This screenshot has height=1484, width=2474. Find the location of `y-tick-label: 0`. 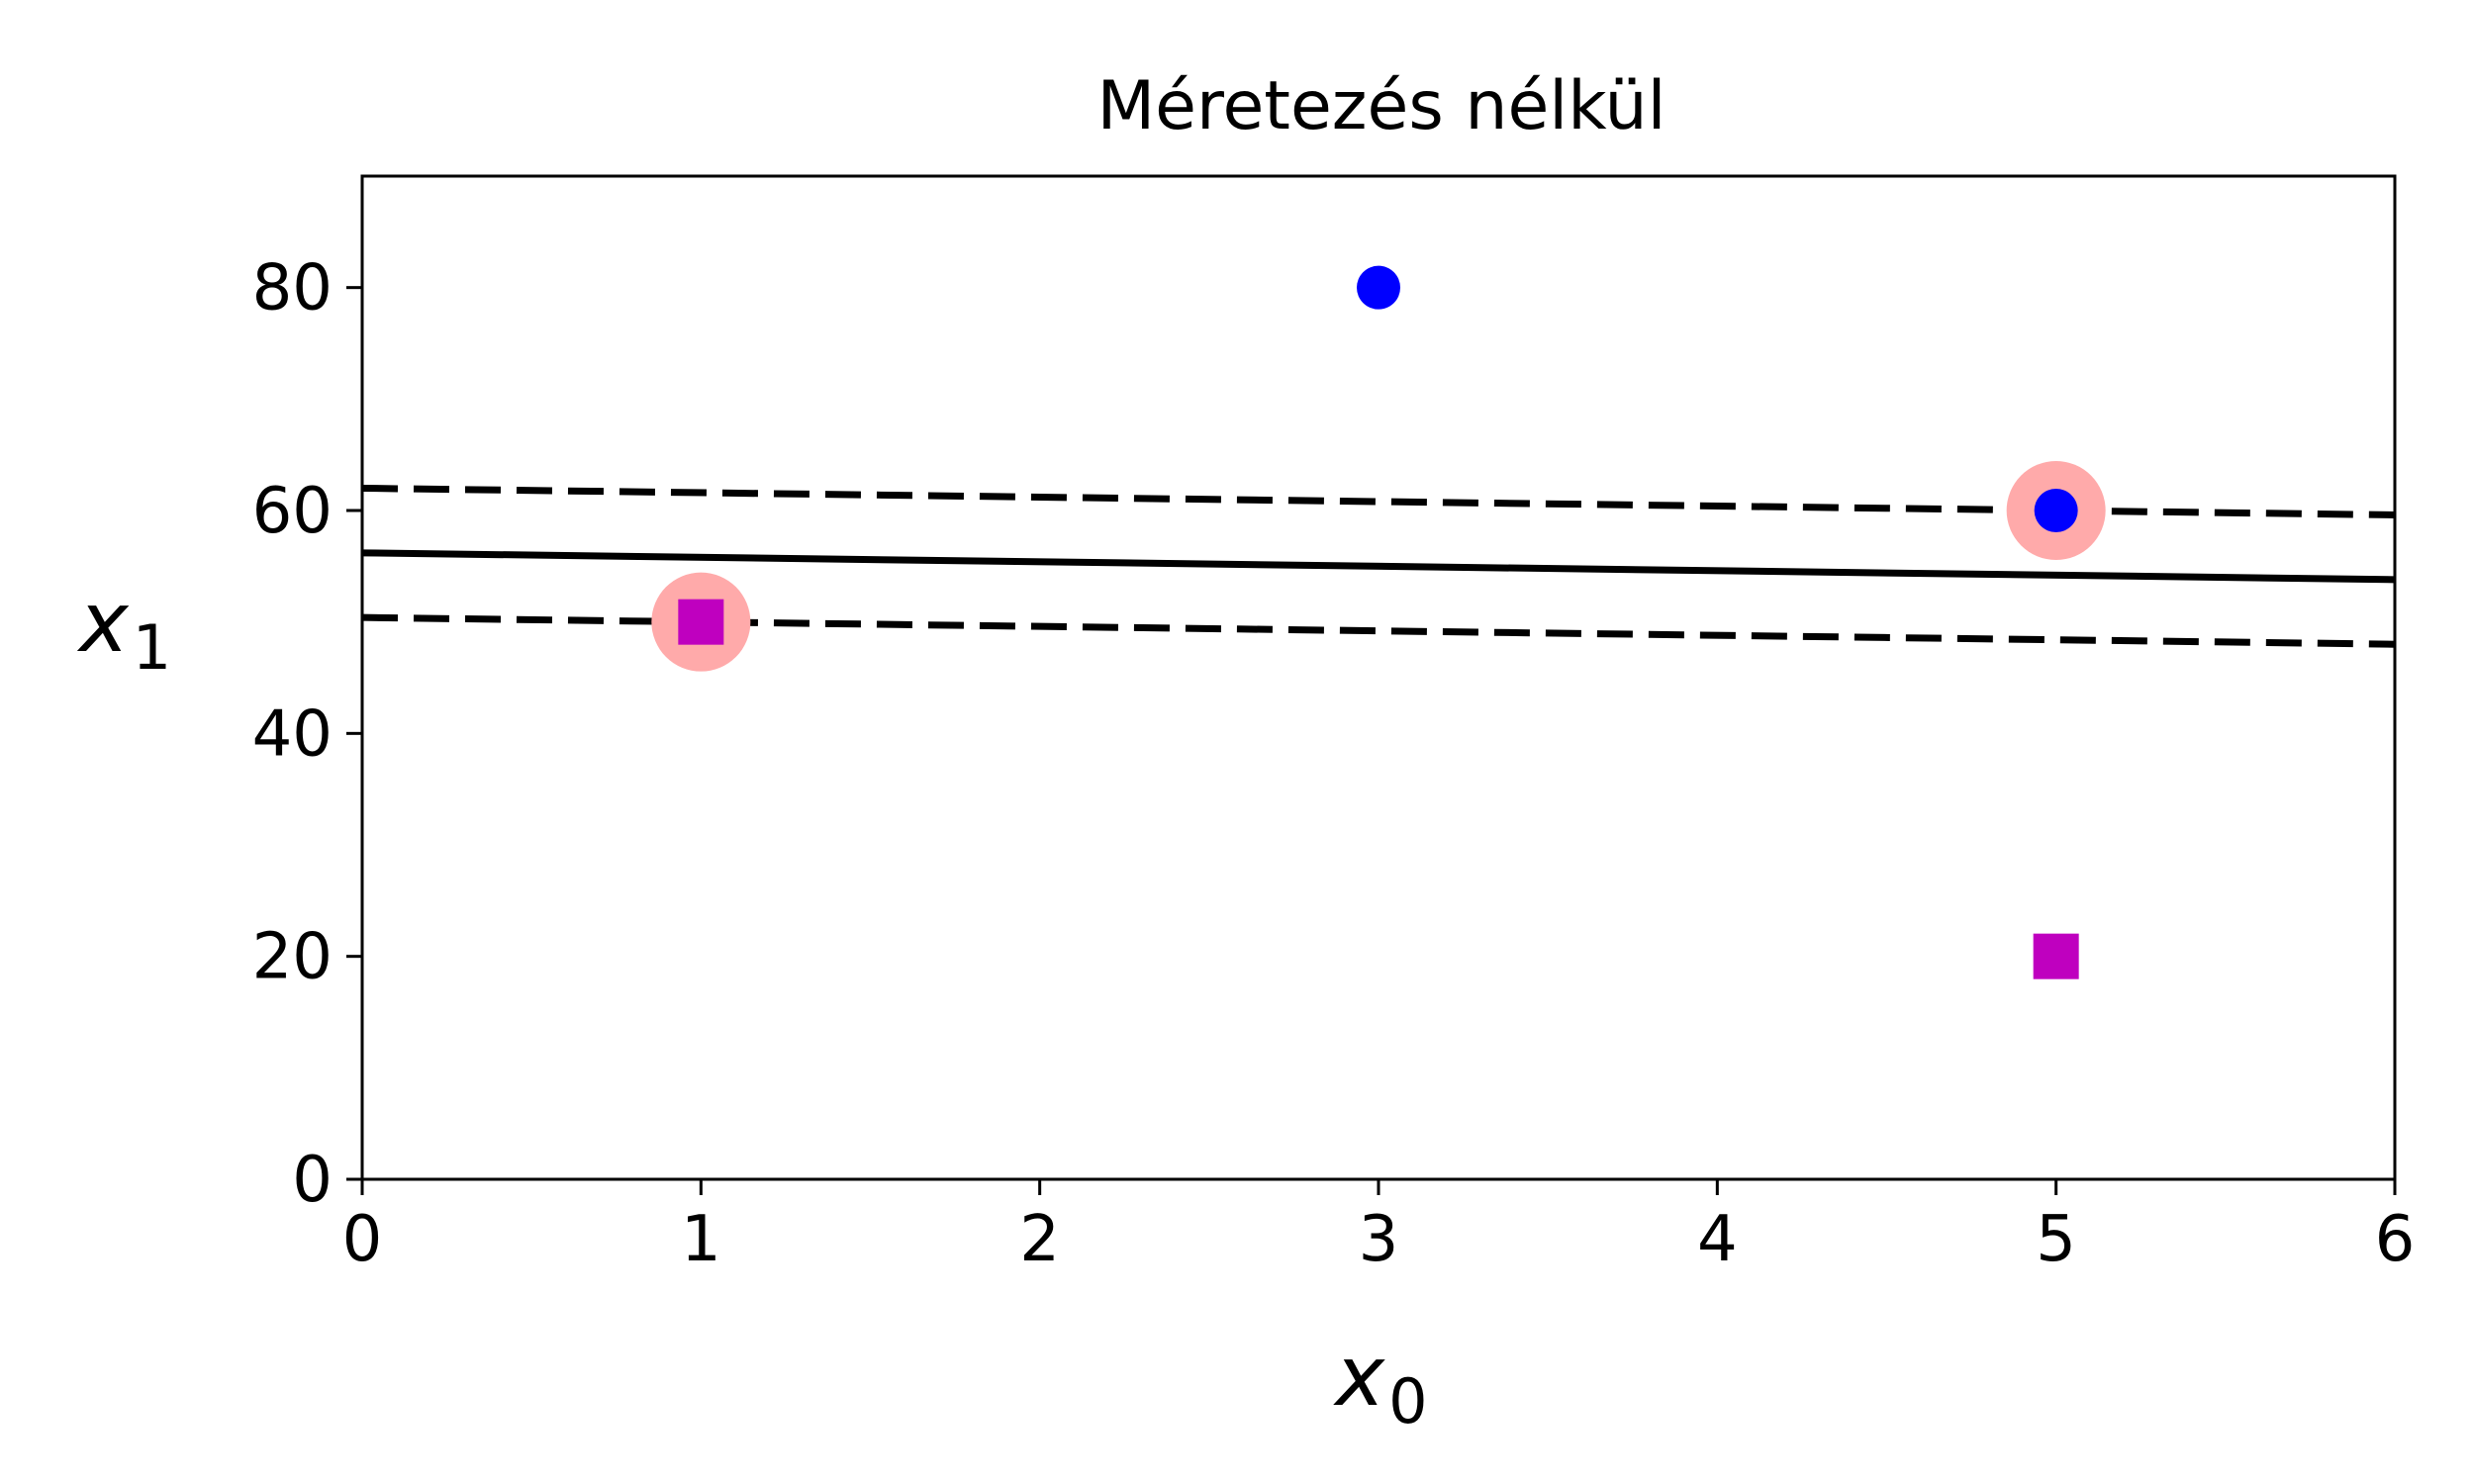

y-tick-label: 0 is located at coordinates (313, 1180).